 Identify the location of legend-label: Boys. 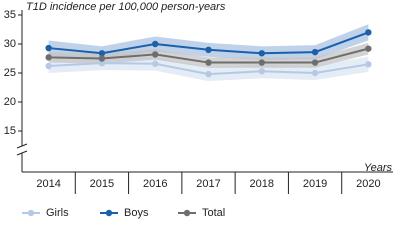
(136, 213).